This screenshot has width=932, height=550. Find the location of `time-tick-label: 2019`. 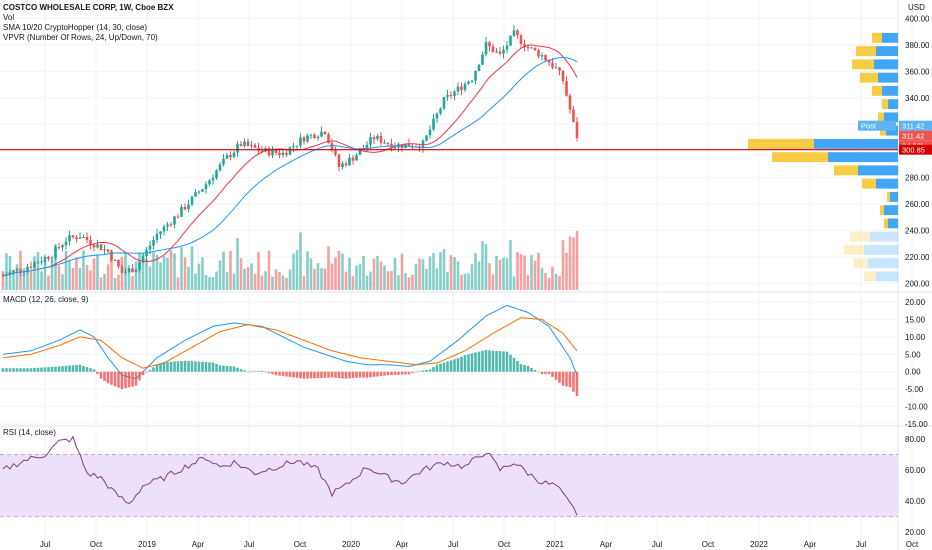

time-tick-label: 2019 is located at coordinates (147, 544).